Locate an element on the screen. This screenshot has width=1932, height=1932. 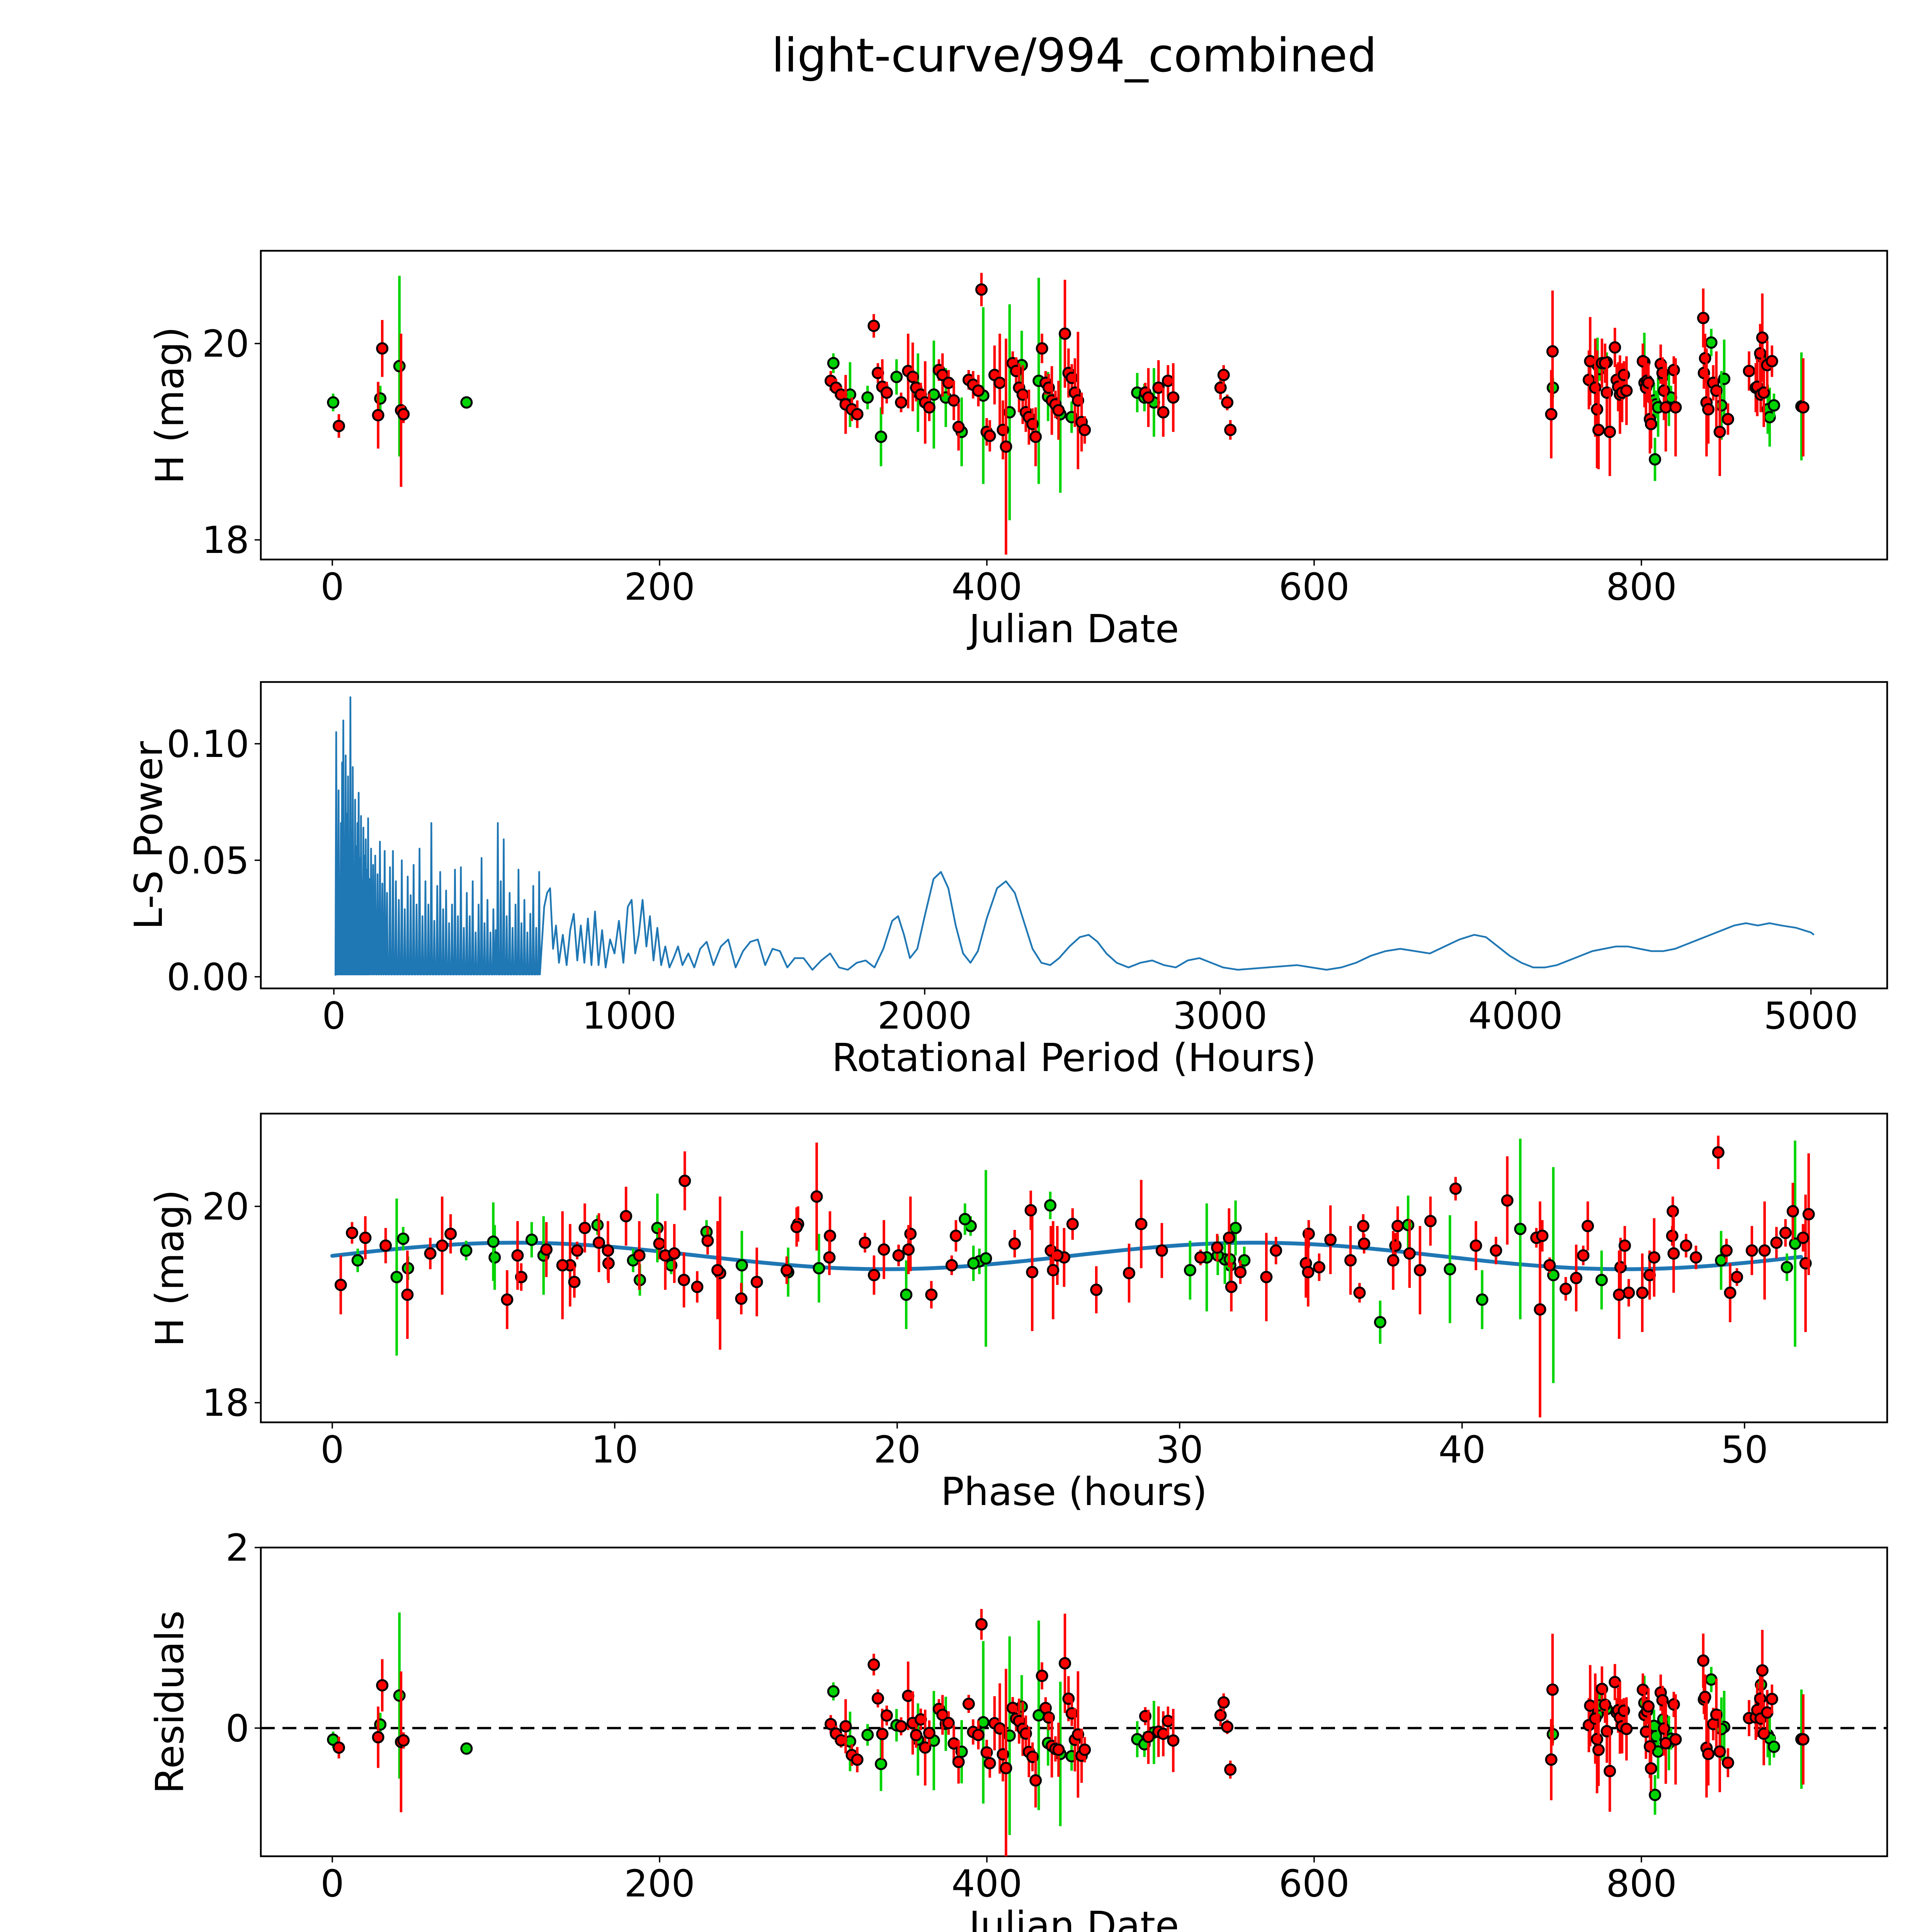
x-tick-label: 800 is located at coordinates (1642, 587).